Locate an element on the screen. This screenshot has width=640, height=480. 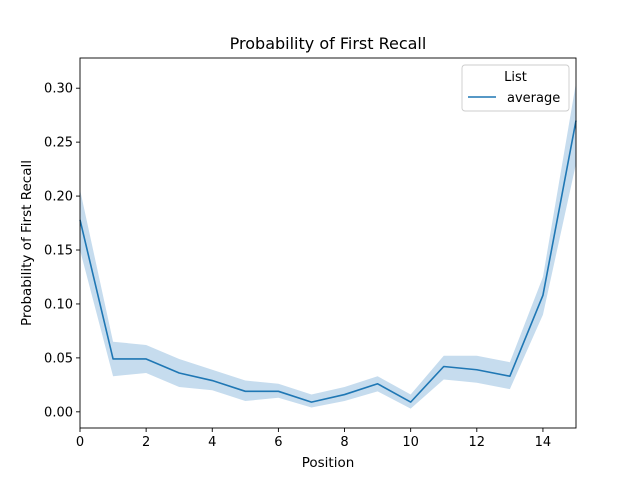
legend: List average is located at coordinates (515, 88).